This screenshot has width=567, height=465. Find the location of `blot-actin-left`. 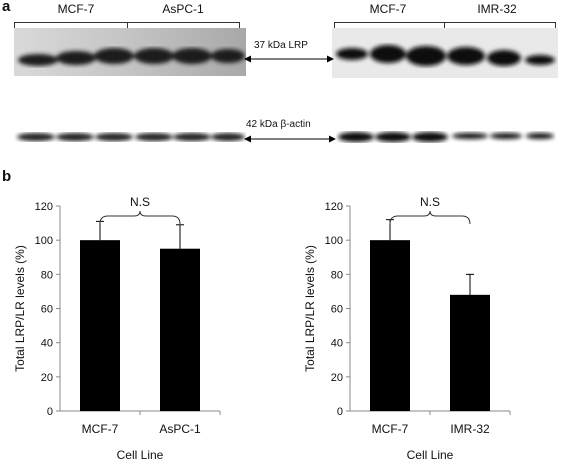

blot-actin-left is located at coordinates (130, 136).